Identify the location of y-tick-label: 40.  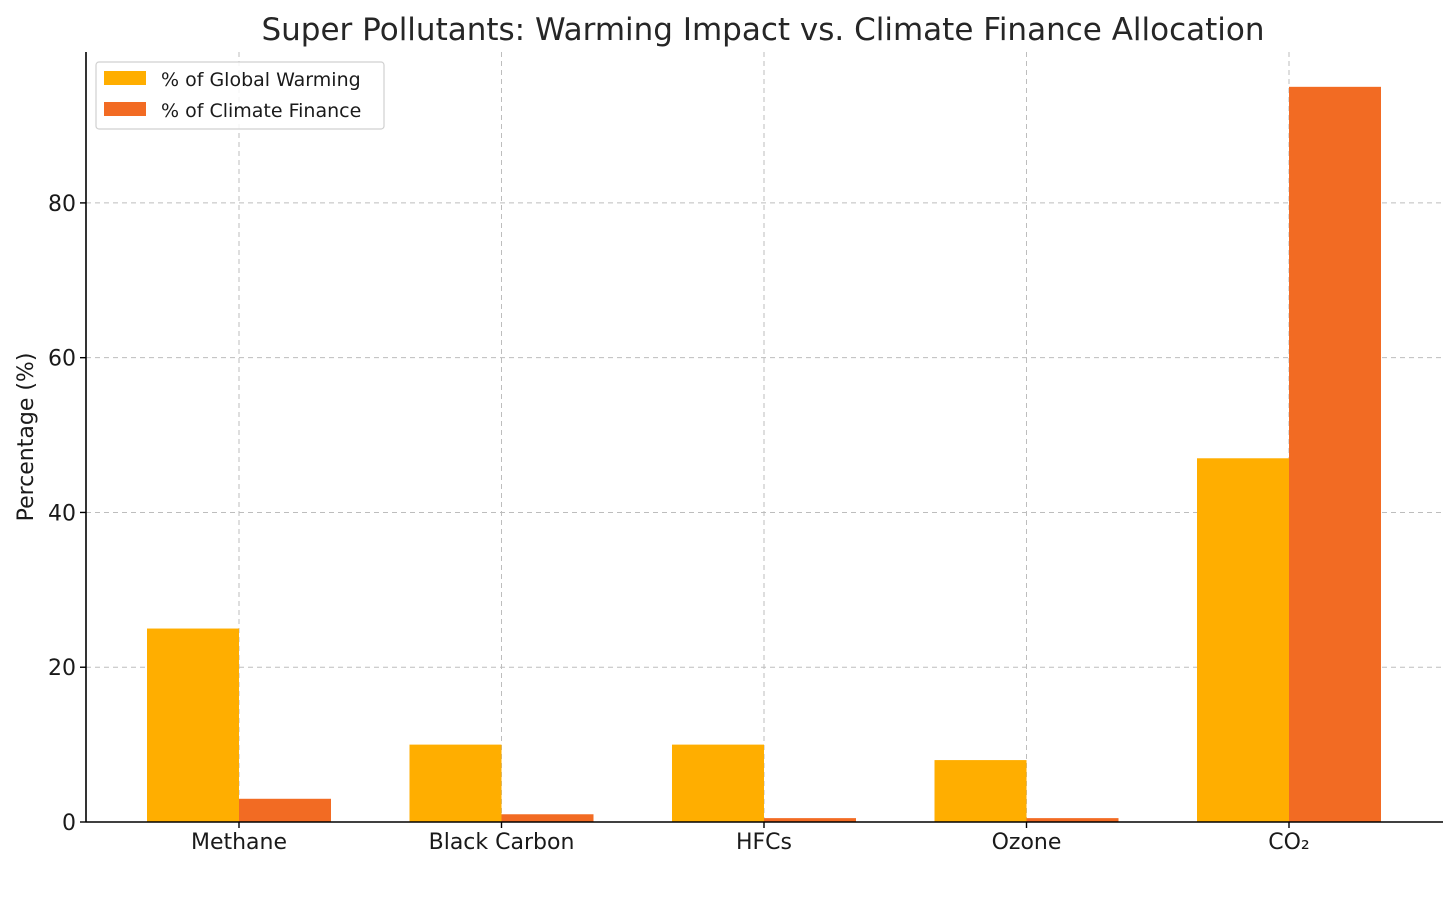
(62, 513).